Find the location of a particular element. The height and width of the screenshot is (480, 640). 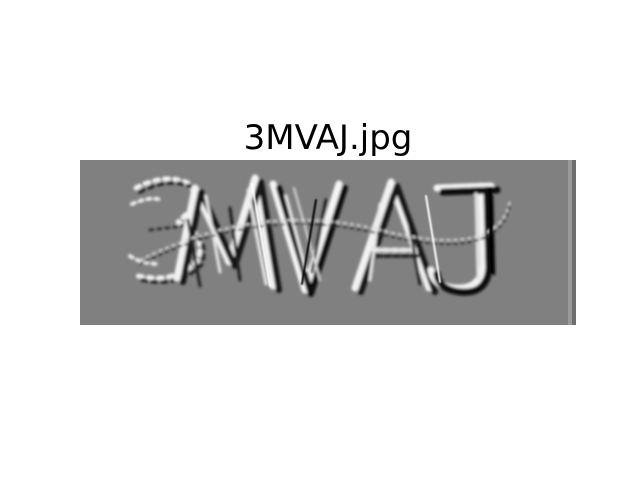

figure-title: 3MVAJ.jpg is located at coordinates (328, 138).